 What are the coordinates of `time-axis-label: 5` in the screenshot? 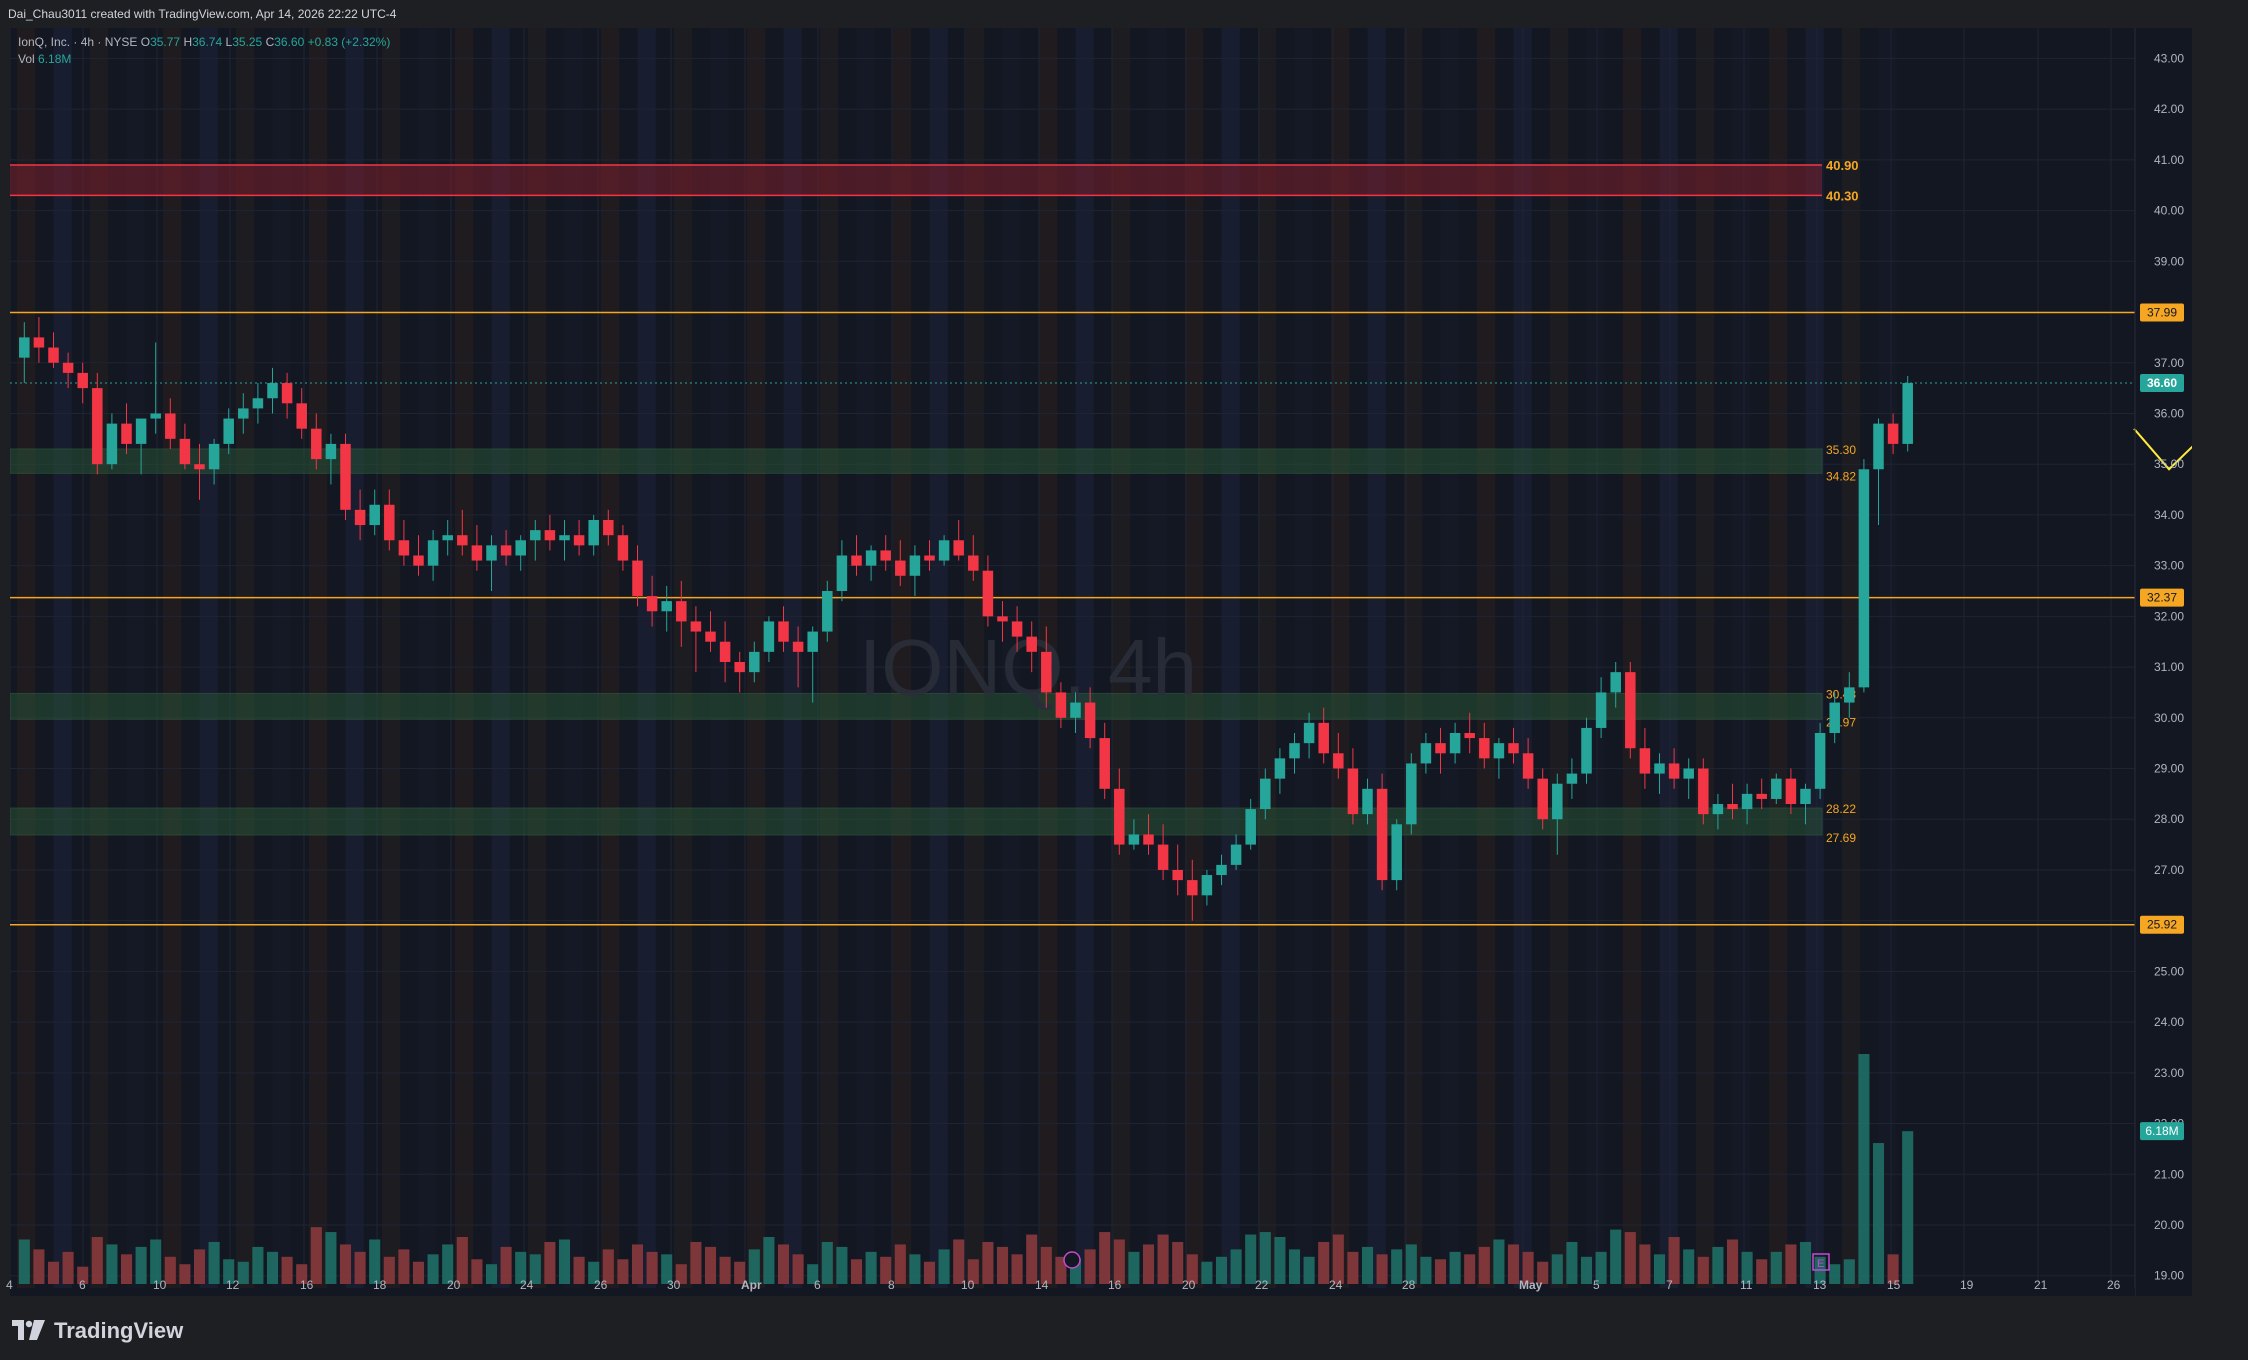 It's located at (1596, 1285).